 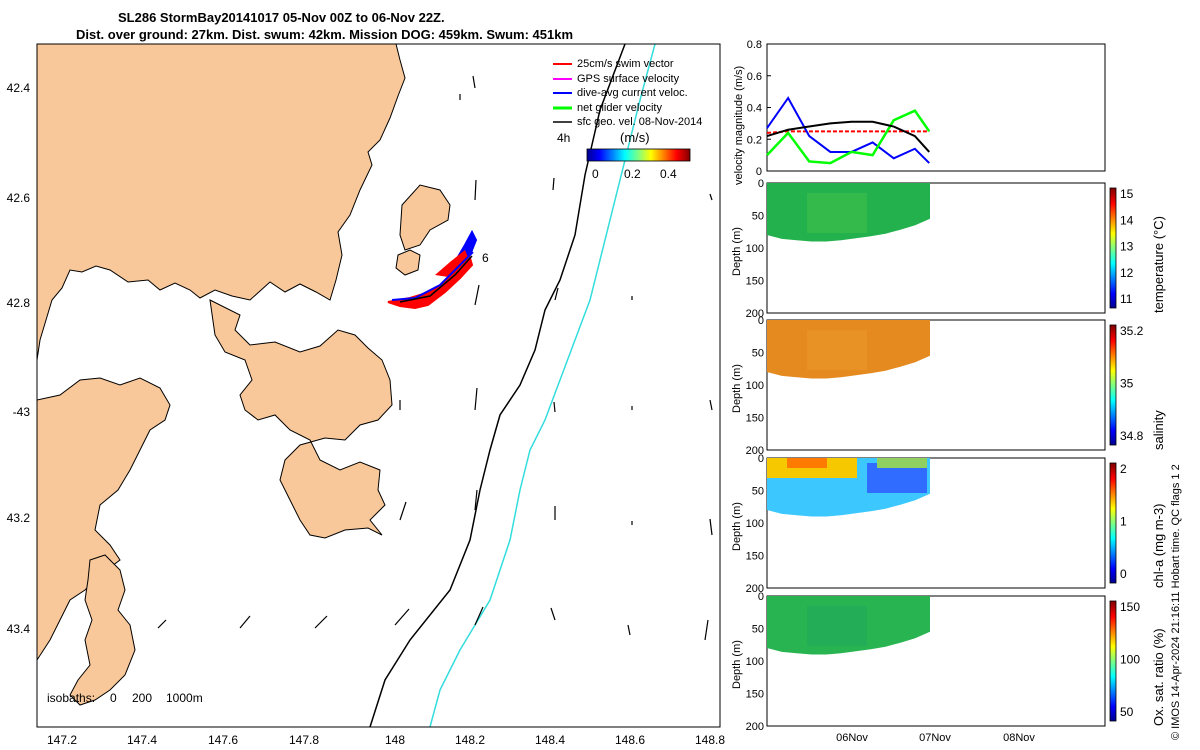 I want to click on cbar-label: salinity, so click(x=1158, y=430).